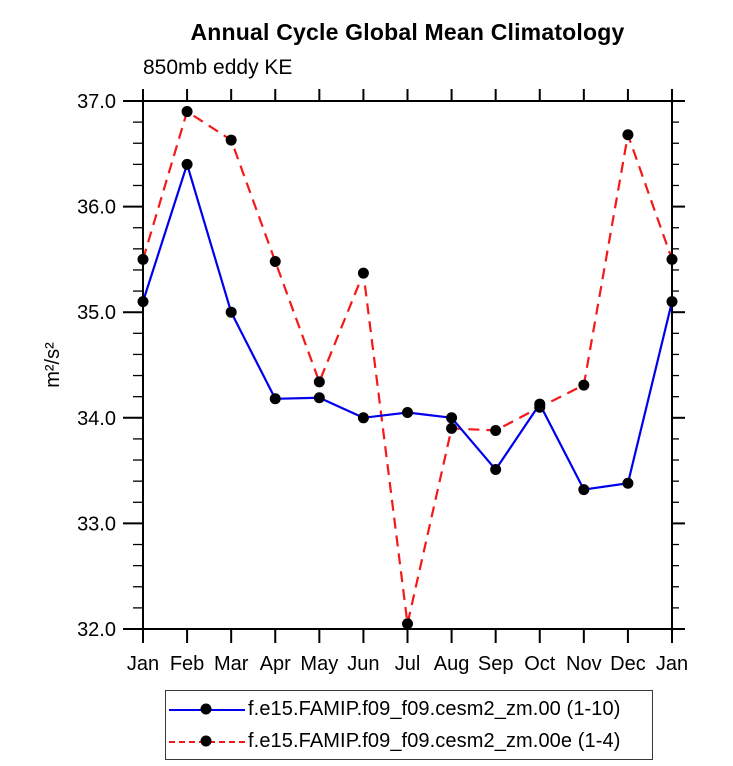  I want to click on x-axis-ticks-top, so click(407, 95).